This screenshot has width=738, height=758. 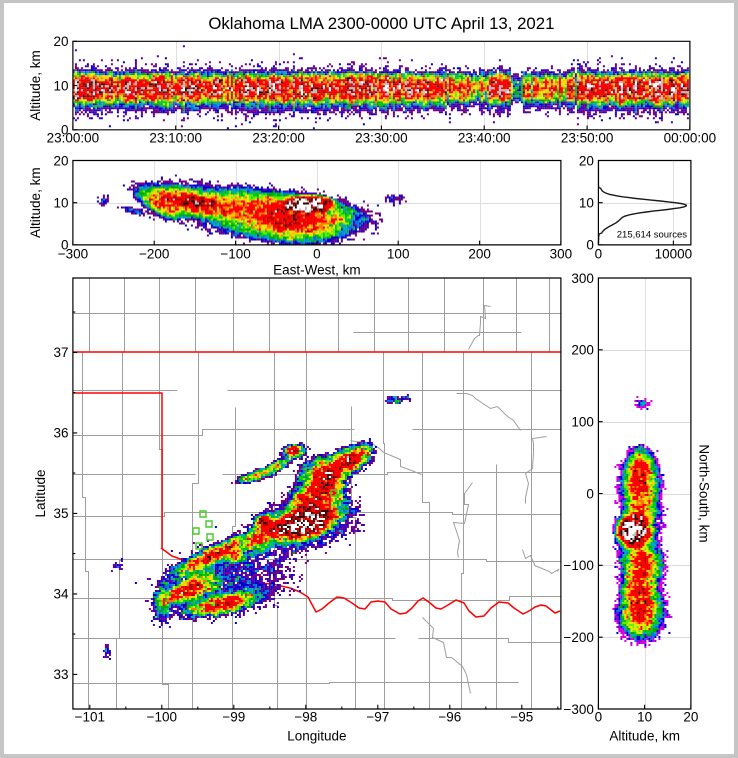 What do you see at coordinates (317, 270) in the screenshot?
I see `svg-text: East-West, km` at bounding box center [317, 270].